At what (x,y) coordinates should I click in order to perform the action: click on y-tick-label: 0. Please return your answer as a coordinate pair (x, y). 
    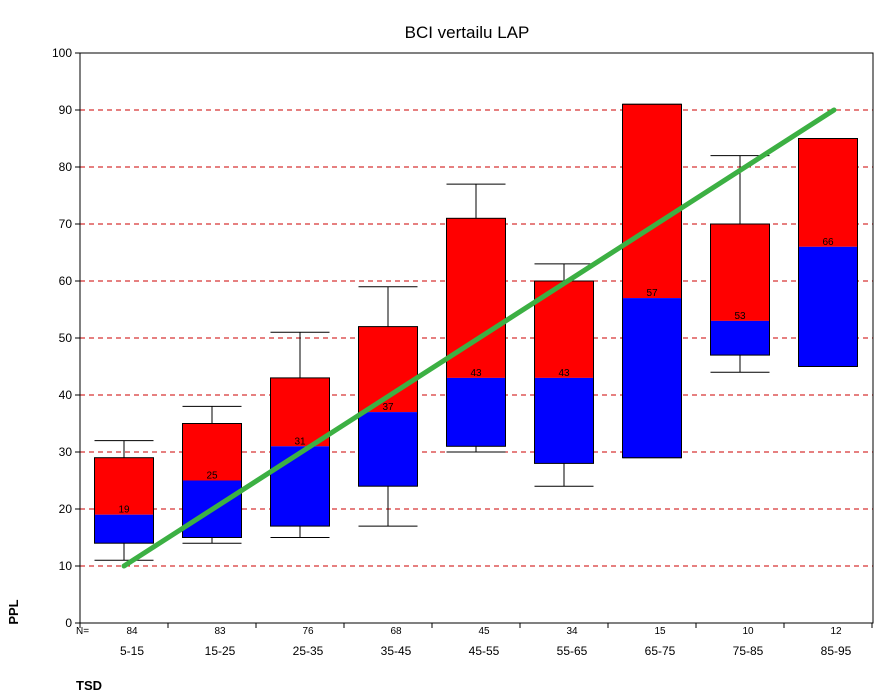
    Looking at the image, I should click on (68, 623).